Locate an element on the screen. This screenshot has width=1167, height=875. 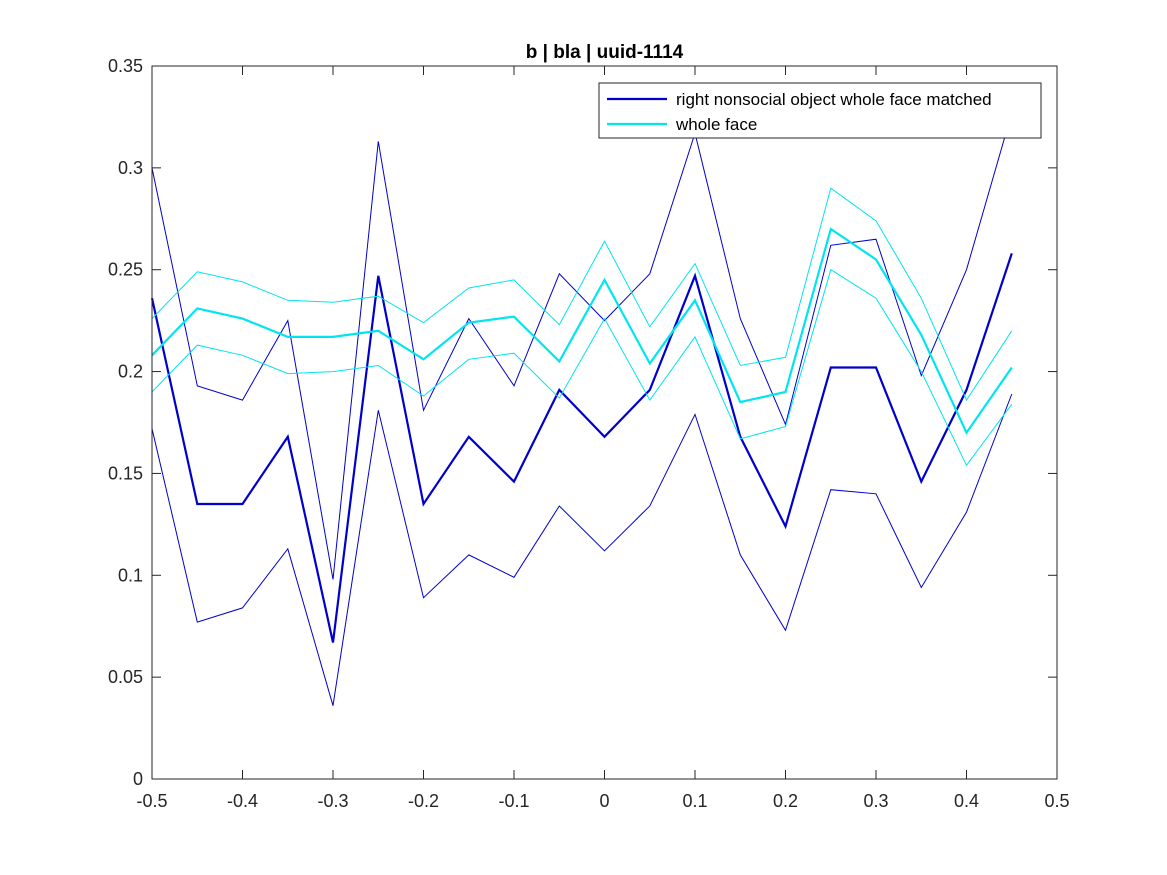
x-tick-label: -0.4 is located at coordinates (242, 801).